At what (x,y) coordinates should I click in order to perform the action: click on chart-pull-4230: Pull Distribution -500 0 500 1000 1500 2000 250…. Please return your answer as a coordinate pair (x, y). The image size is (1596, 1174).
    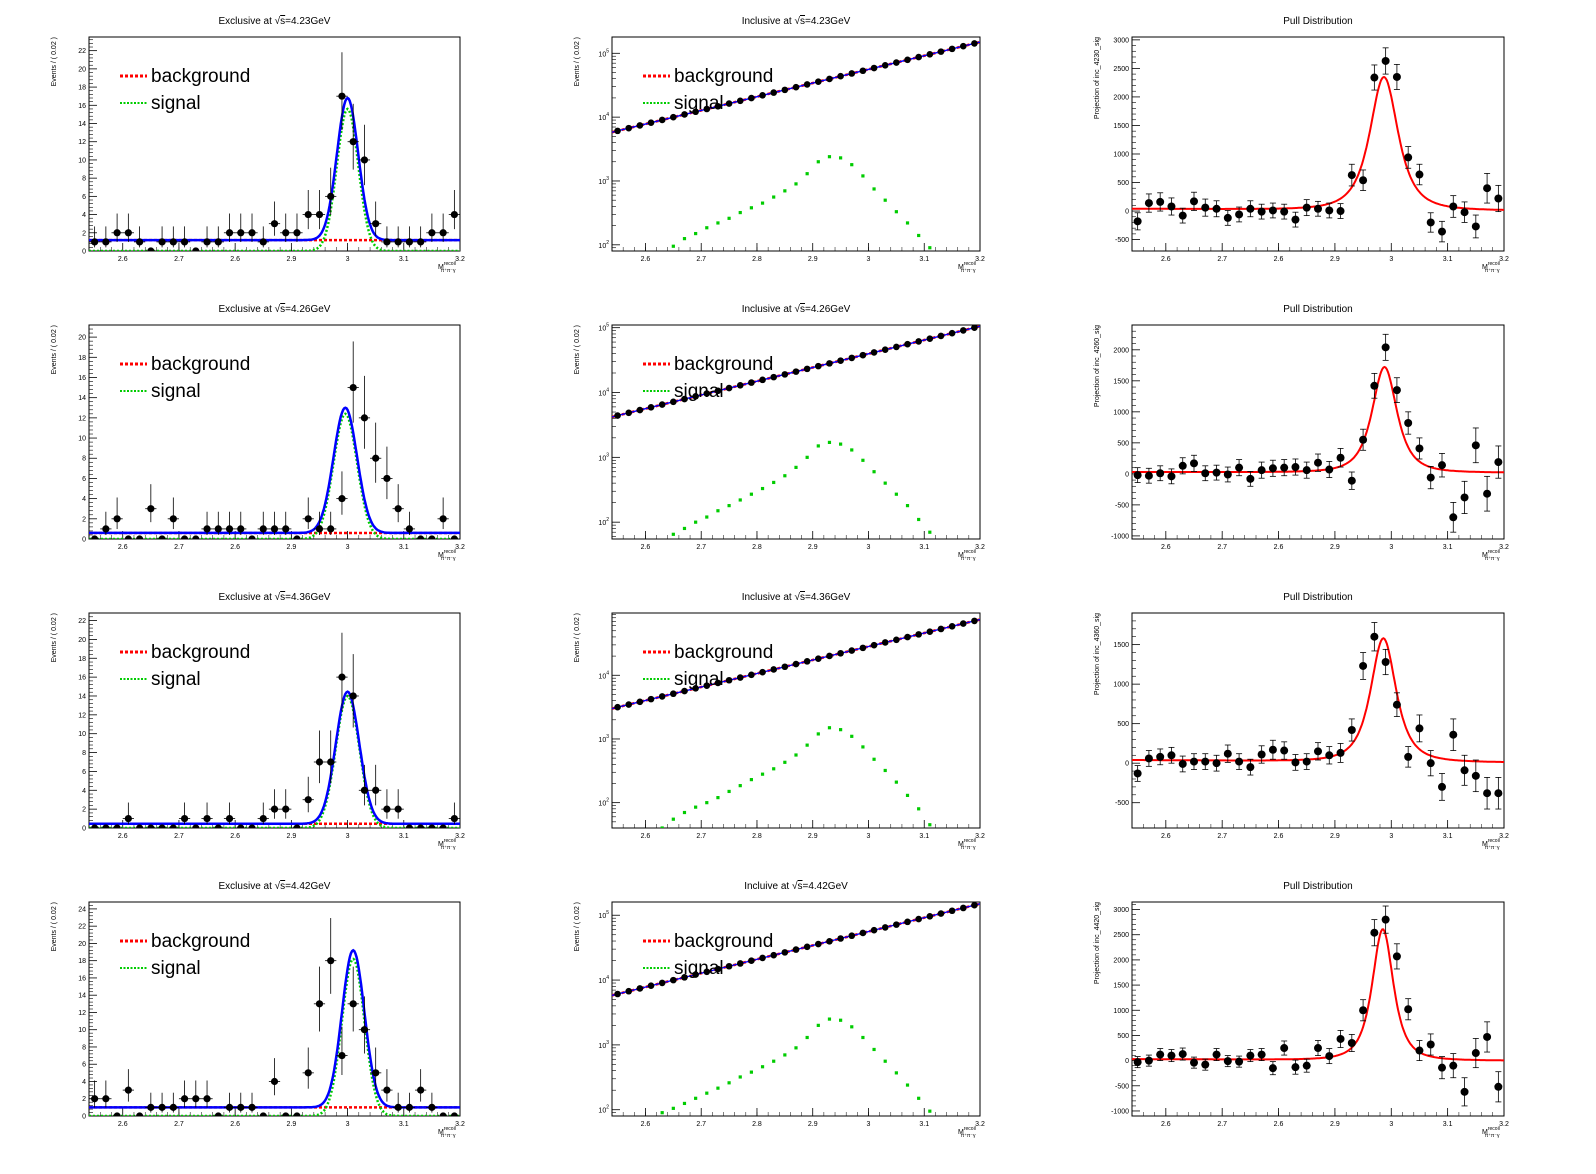
    Looking at the image, I should click on (1301, 145).